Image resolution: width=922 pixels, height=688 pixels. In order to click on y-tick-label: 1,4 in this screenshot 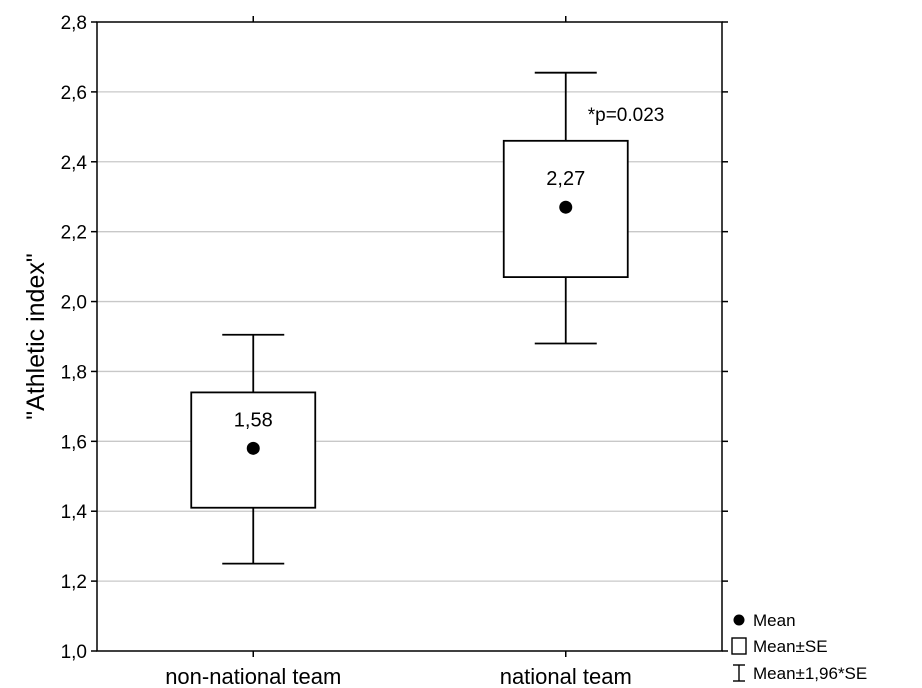, I will do `click(74, 512)`.